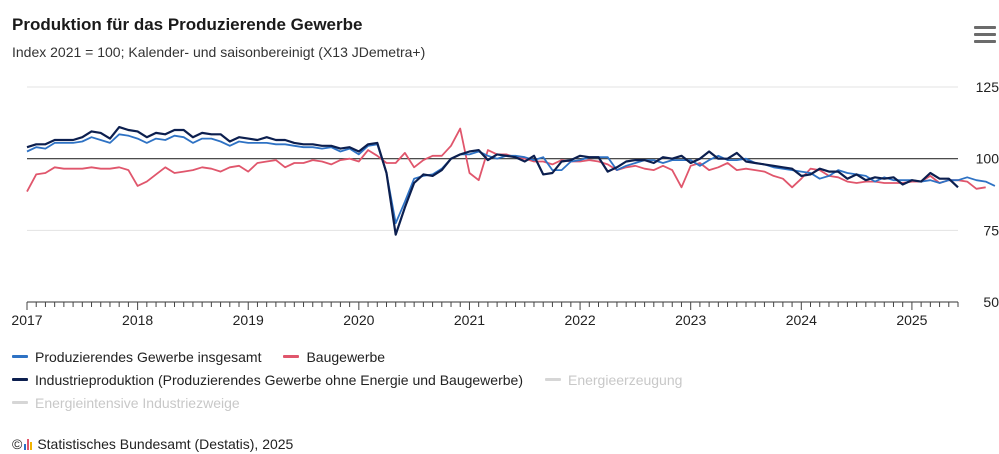  I want to click on legend-item-produzierendes-gewerbe: Produzierendes Gewerbe insgesamt, so click(136, 357).